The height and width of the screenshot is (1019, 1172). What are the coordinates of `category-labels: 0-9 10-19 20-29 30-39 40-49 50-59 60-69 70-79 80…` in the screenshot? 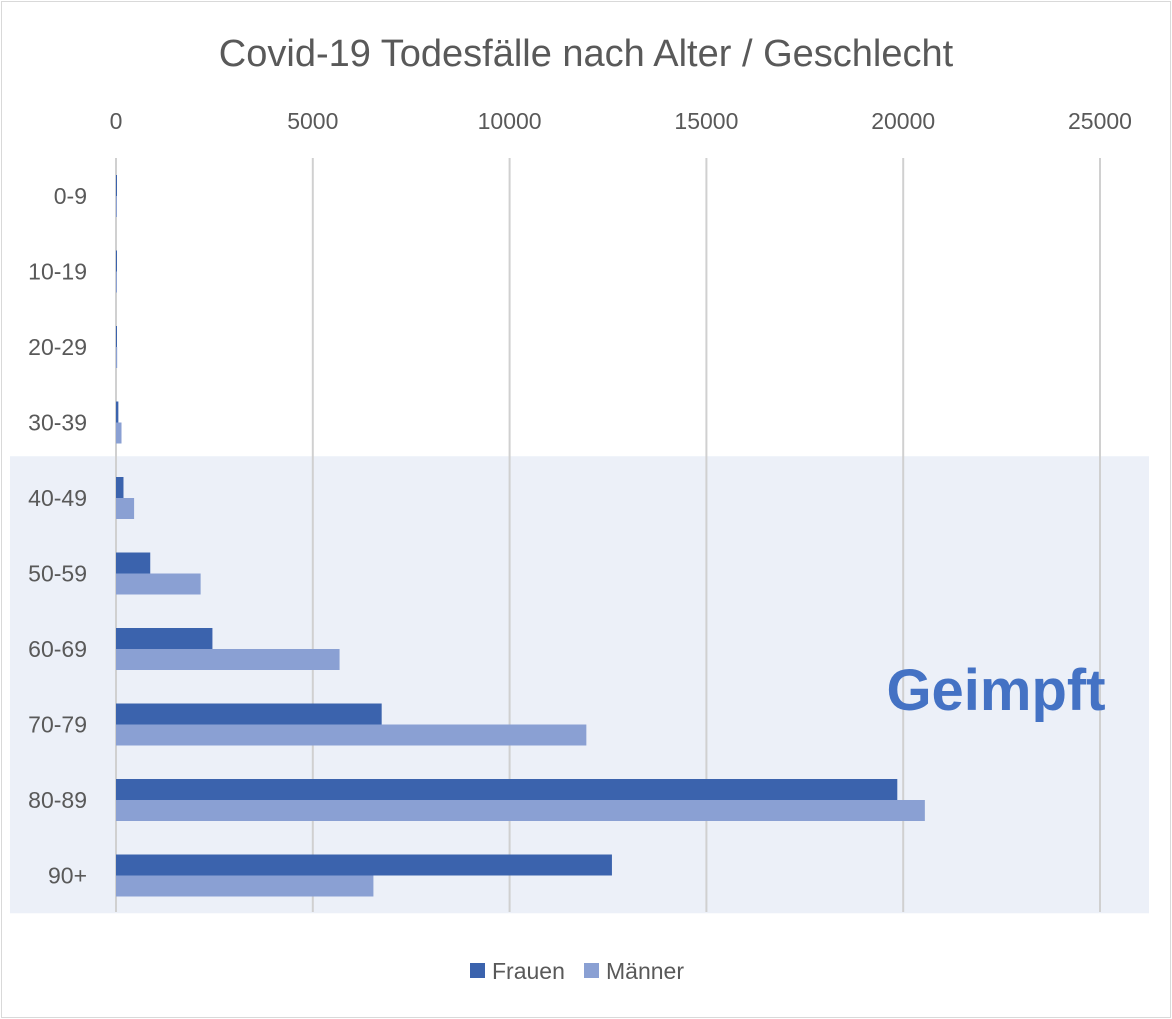 It's located at (57, 536).